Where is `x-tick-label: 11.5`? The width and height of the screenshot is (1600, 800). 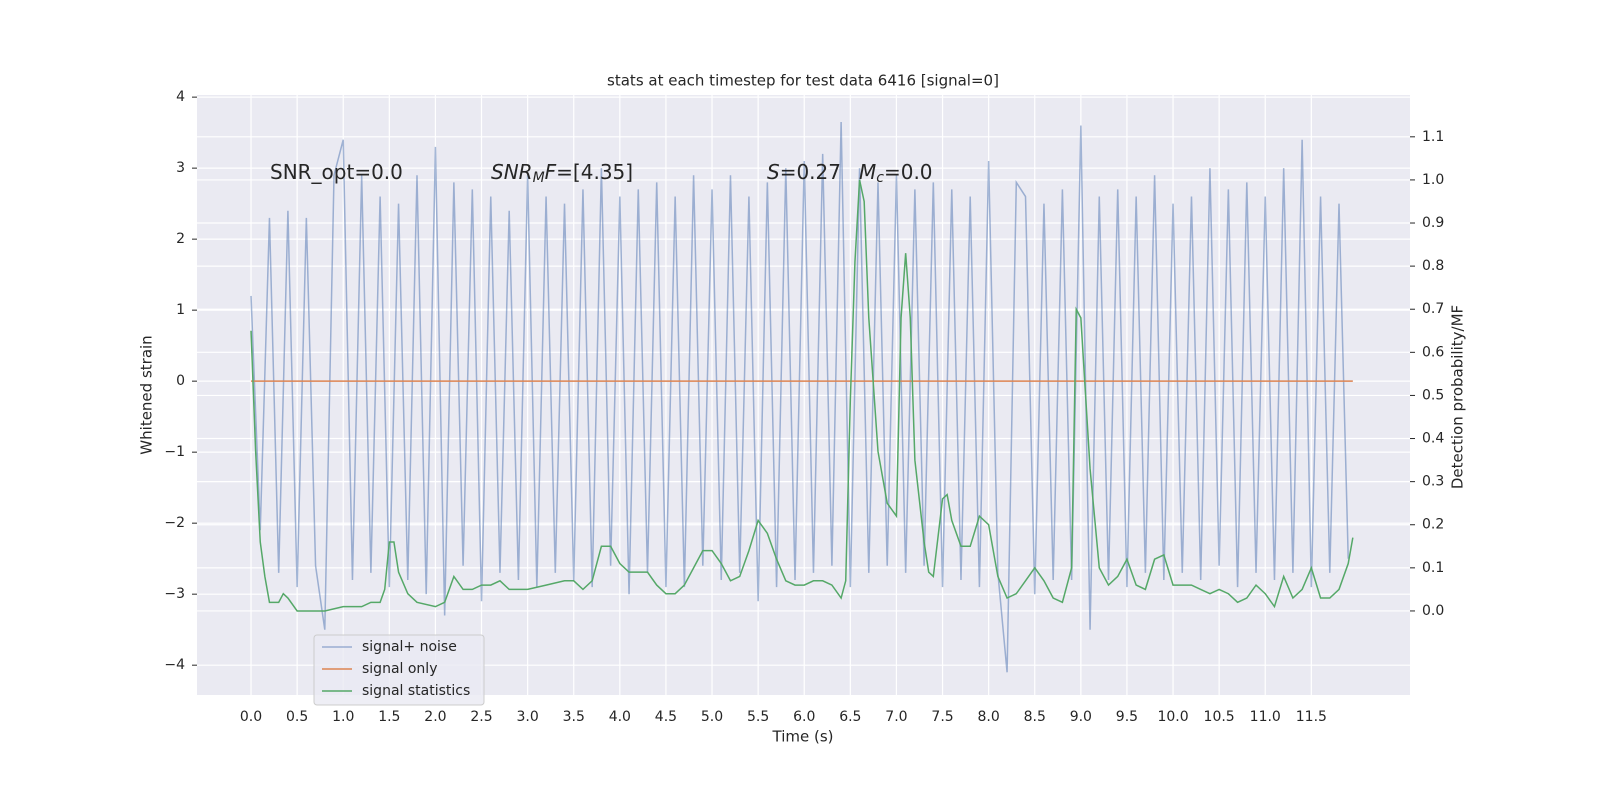
x-tick-label: 11.5 is located at coordinates (1311, 717).